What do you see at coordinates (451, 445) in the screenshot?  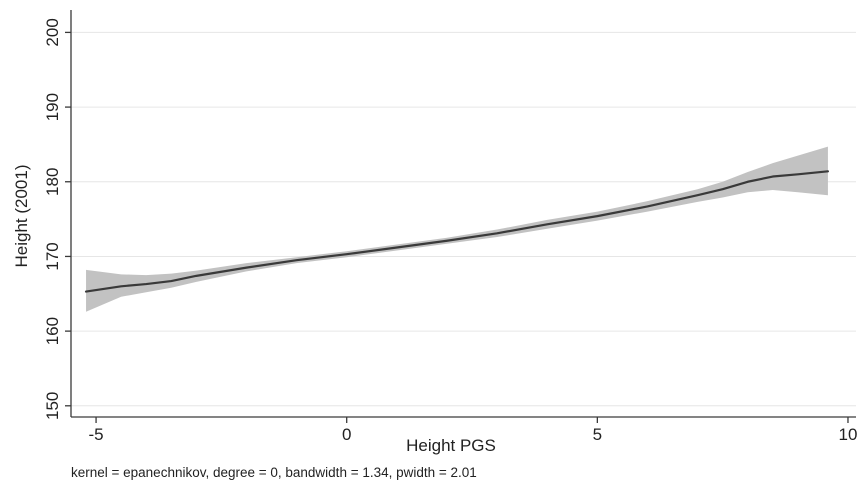 I see `x-axis-title: Height PGS` at bounding box center [451, 445].